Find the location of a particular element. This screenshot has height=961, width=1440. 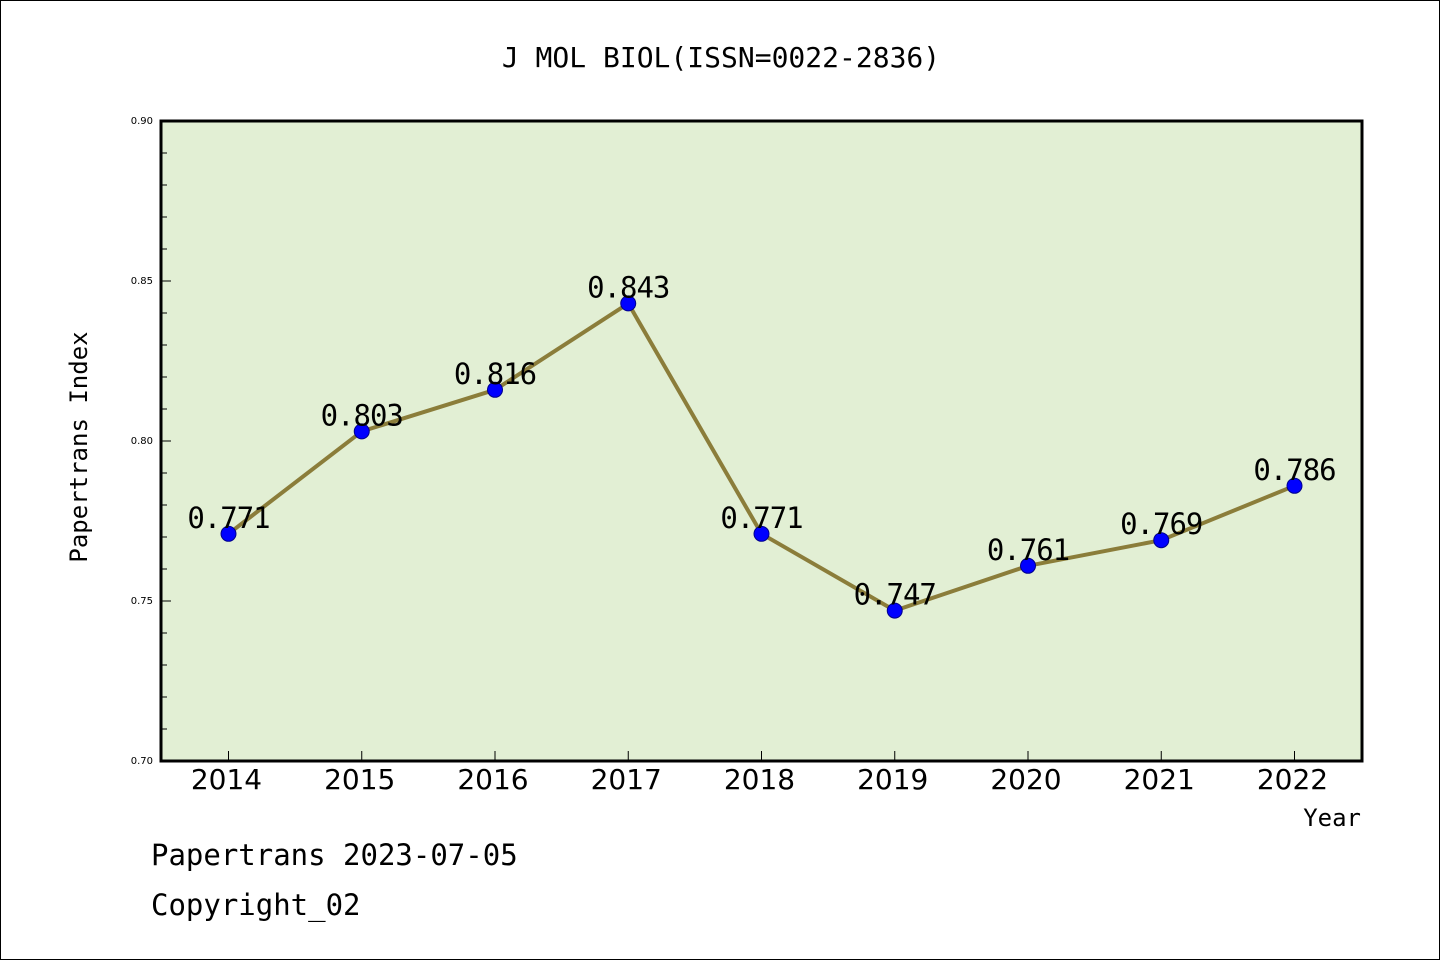

x-tick-label: 2015 is located at coordinates (359, 779).